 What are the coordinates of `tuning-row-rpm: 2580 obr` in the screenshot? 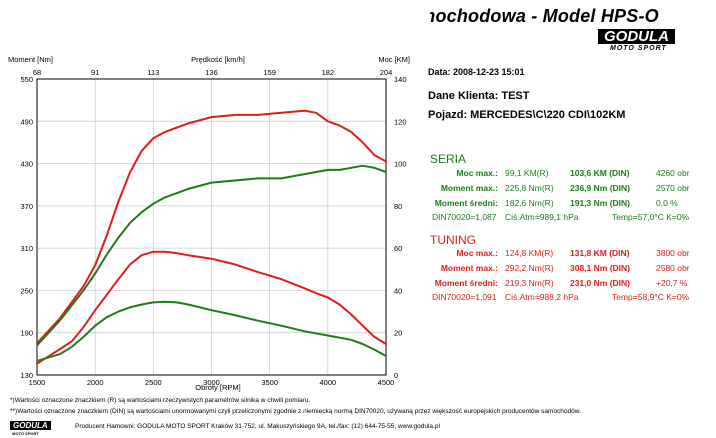 It's located at (673, 268).